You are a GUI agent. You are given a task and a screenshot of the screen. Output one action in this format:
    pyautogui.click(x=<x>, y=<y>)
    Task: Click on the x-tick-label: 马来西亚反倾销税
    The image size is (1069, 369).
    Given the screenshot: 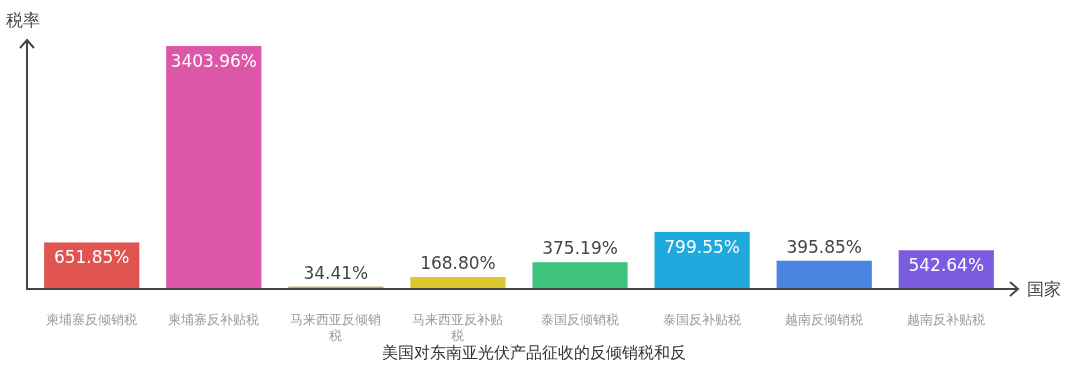 What is the action you would take?
    pyautogui.click(x=336, y=327)
    